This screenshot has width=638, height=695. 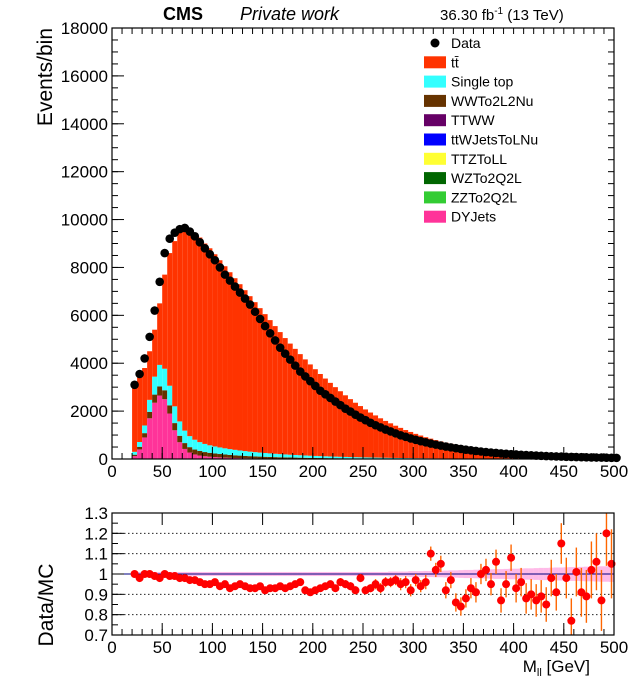 What do you see at coordinates (463, 647) in the screenshot?
I see `ratio-x-tick-label: 350` at bounding box center [463, 647].